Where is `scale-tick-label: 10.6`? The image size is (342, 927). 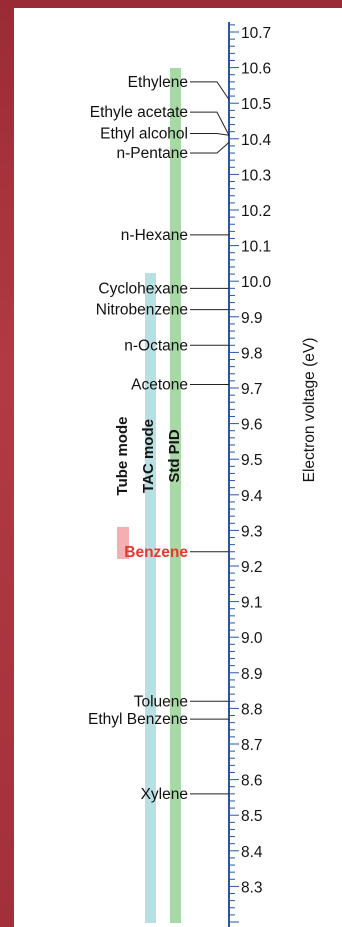 scale-tick-label: 10.6 is located at coordinates (256, 69).